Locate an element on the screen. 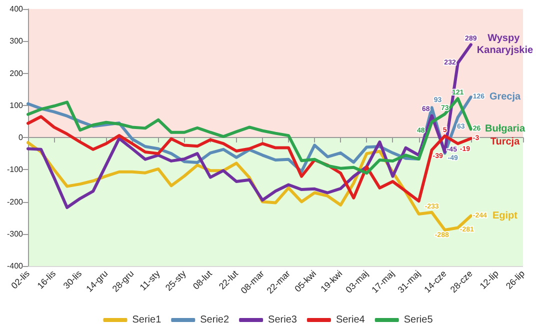 The image size is (536, 332). y-tick-label: -100 is located at coordinates (15, 169).